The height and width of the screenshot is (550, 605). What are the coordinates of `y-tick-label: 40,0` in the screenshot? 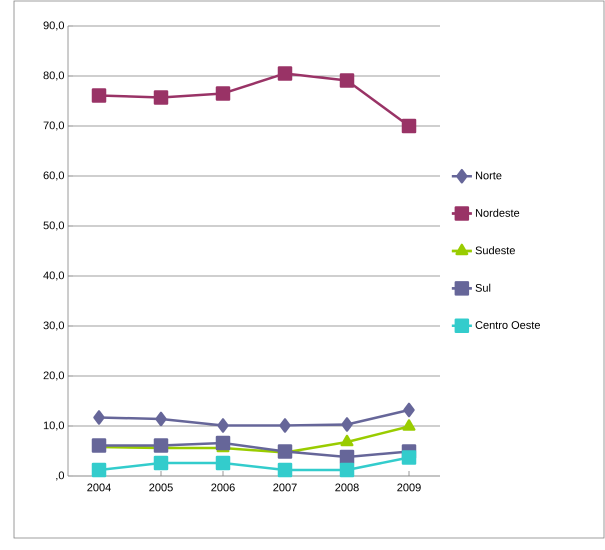 It's located at (53, 276).